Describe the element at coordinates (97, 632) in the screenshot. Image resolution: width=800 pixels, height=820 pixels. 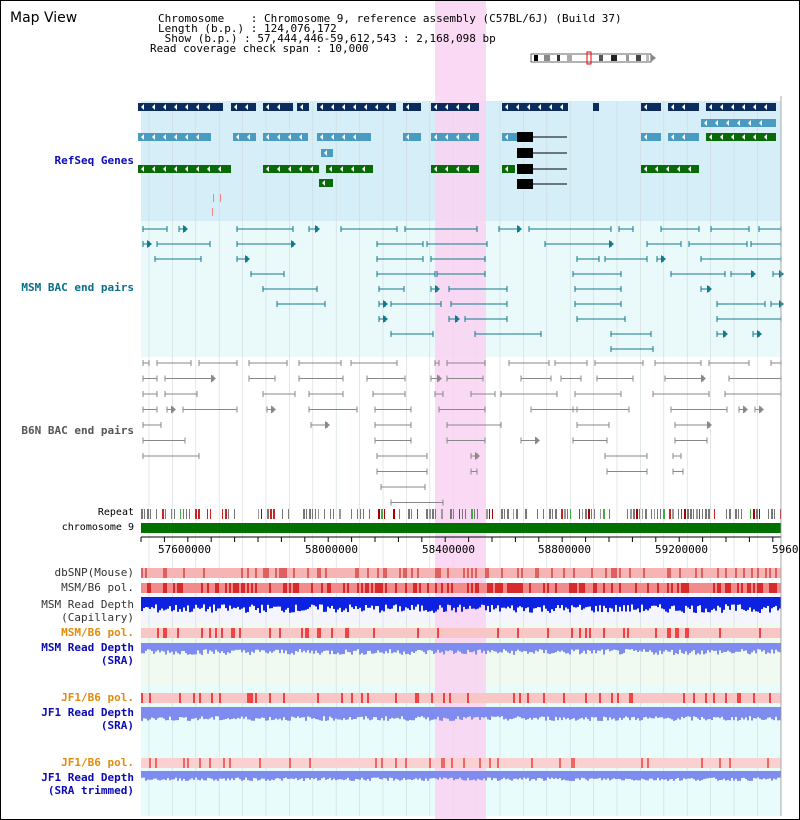
I see `msm-pol-label-2: MSM/B6 pol.` at that location.